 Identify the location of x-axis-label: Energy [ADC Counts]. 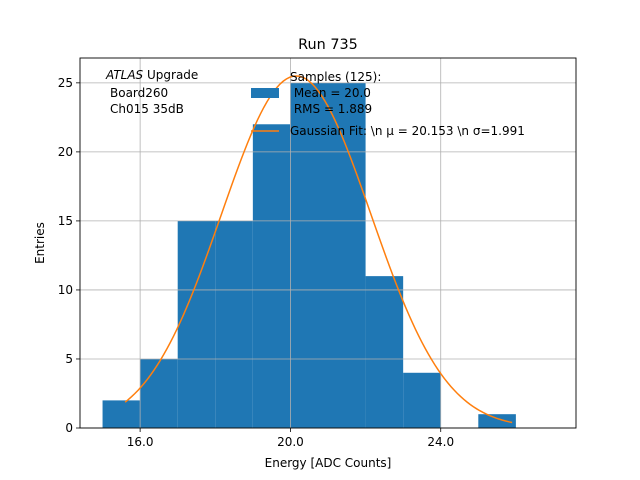
(328, 463).